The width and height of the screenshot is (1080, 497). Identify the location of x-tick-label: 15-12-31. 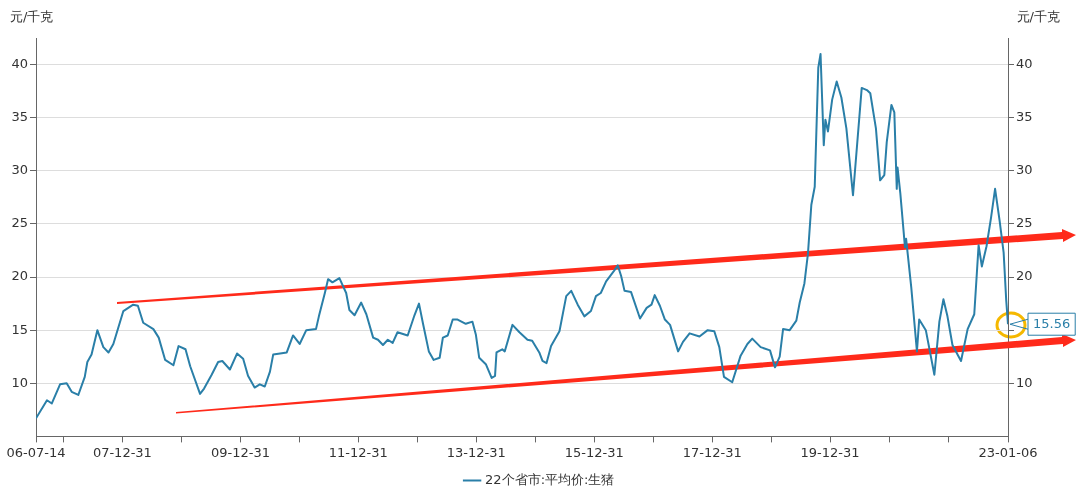
(594, 452).